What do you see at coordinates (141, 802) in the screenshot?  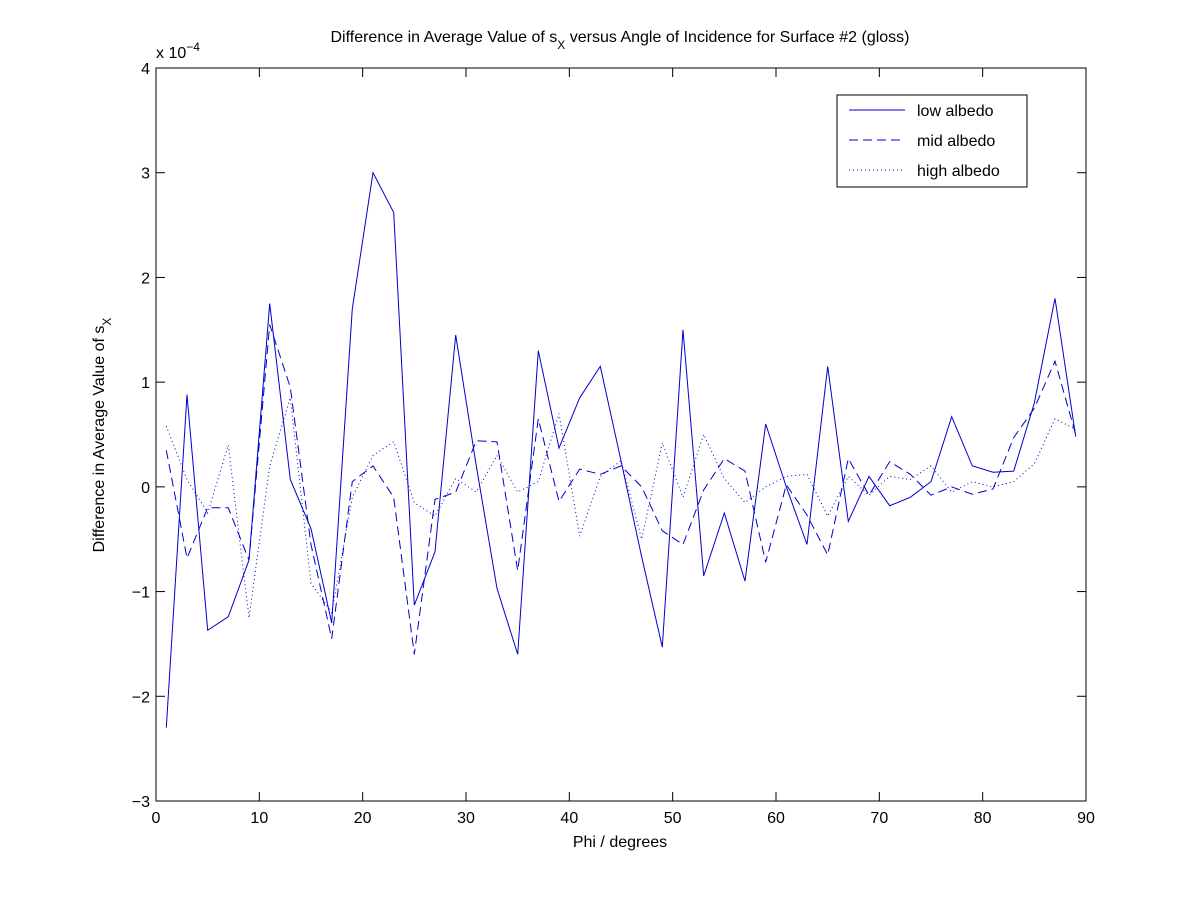 I see `y-tick-label: −3` at bounding box center [141, 802].